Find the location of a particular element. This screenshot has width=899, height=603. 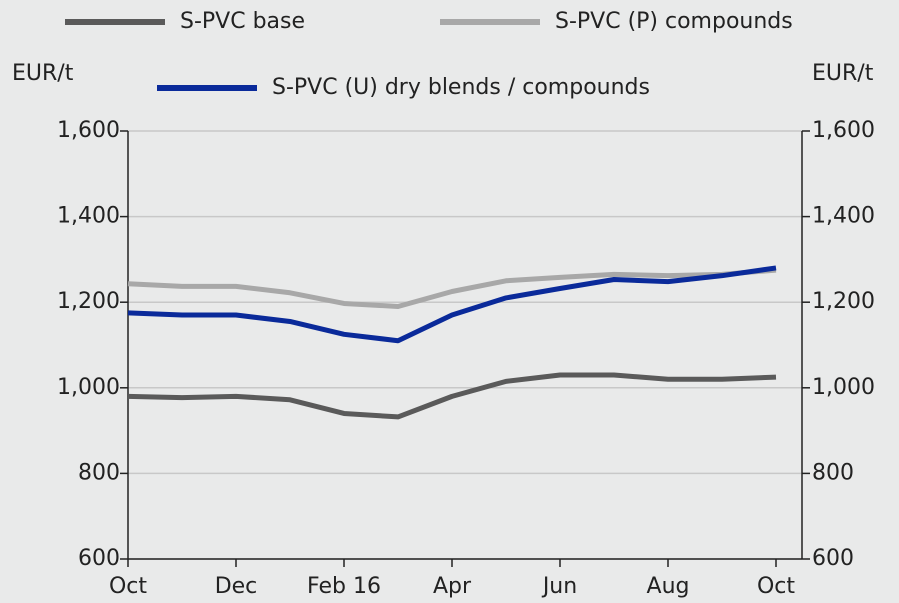

y2-tick-label: 800 is located at coordinates (833, 472).